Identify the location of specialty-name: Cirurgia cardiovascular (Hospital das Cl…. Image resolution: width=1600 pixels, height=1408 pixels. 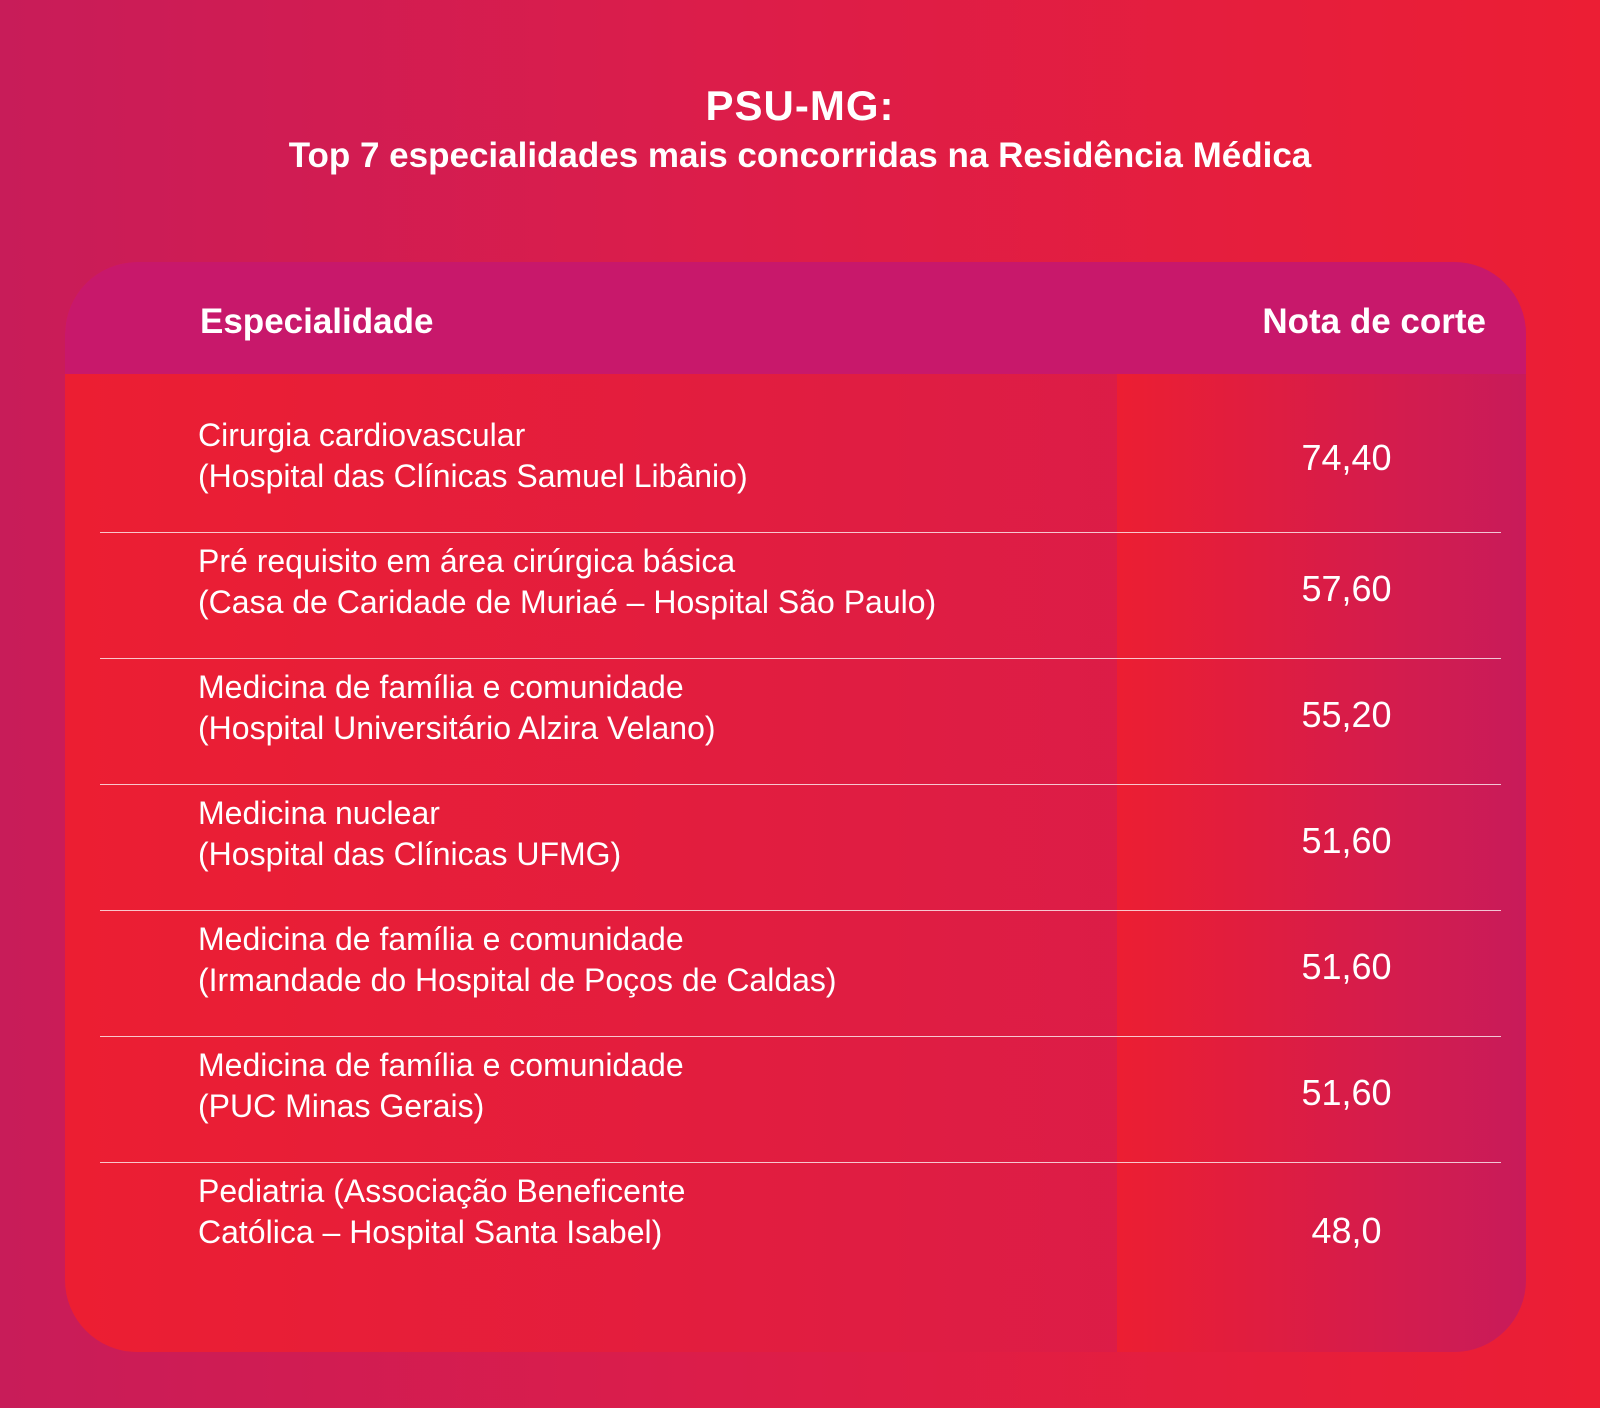
(648, 456).